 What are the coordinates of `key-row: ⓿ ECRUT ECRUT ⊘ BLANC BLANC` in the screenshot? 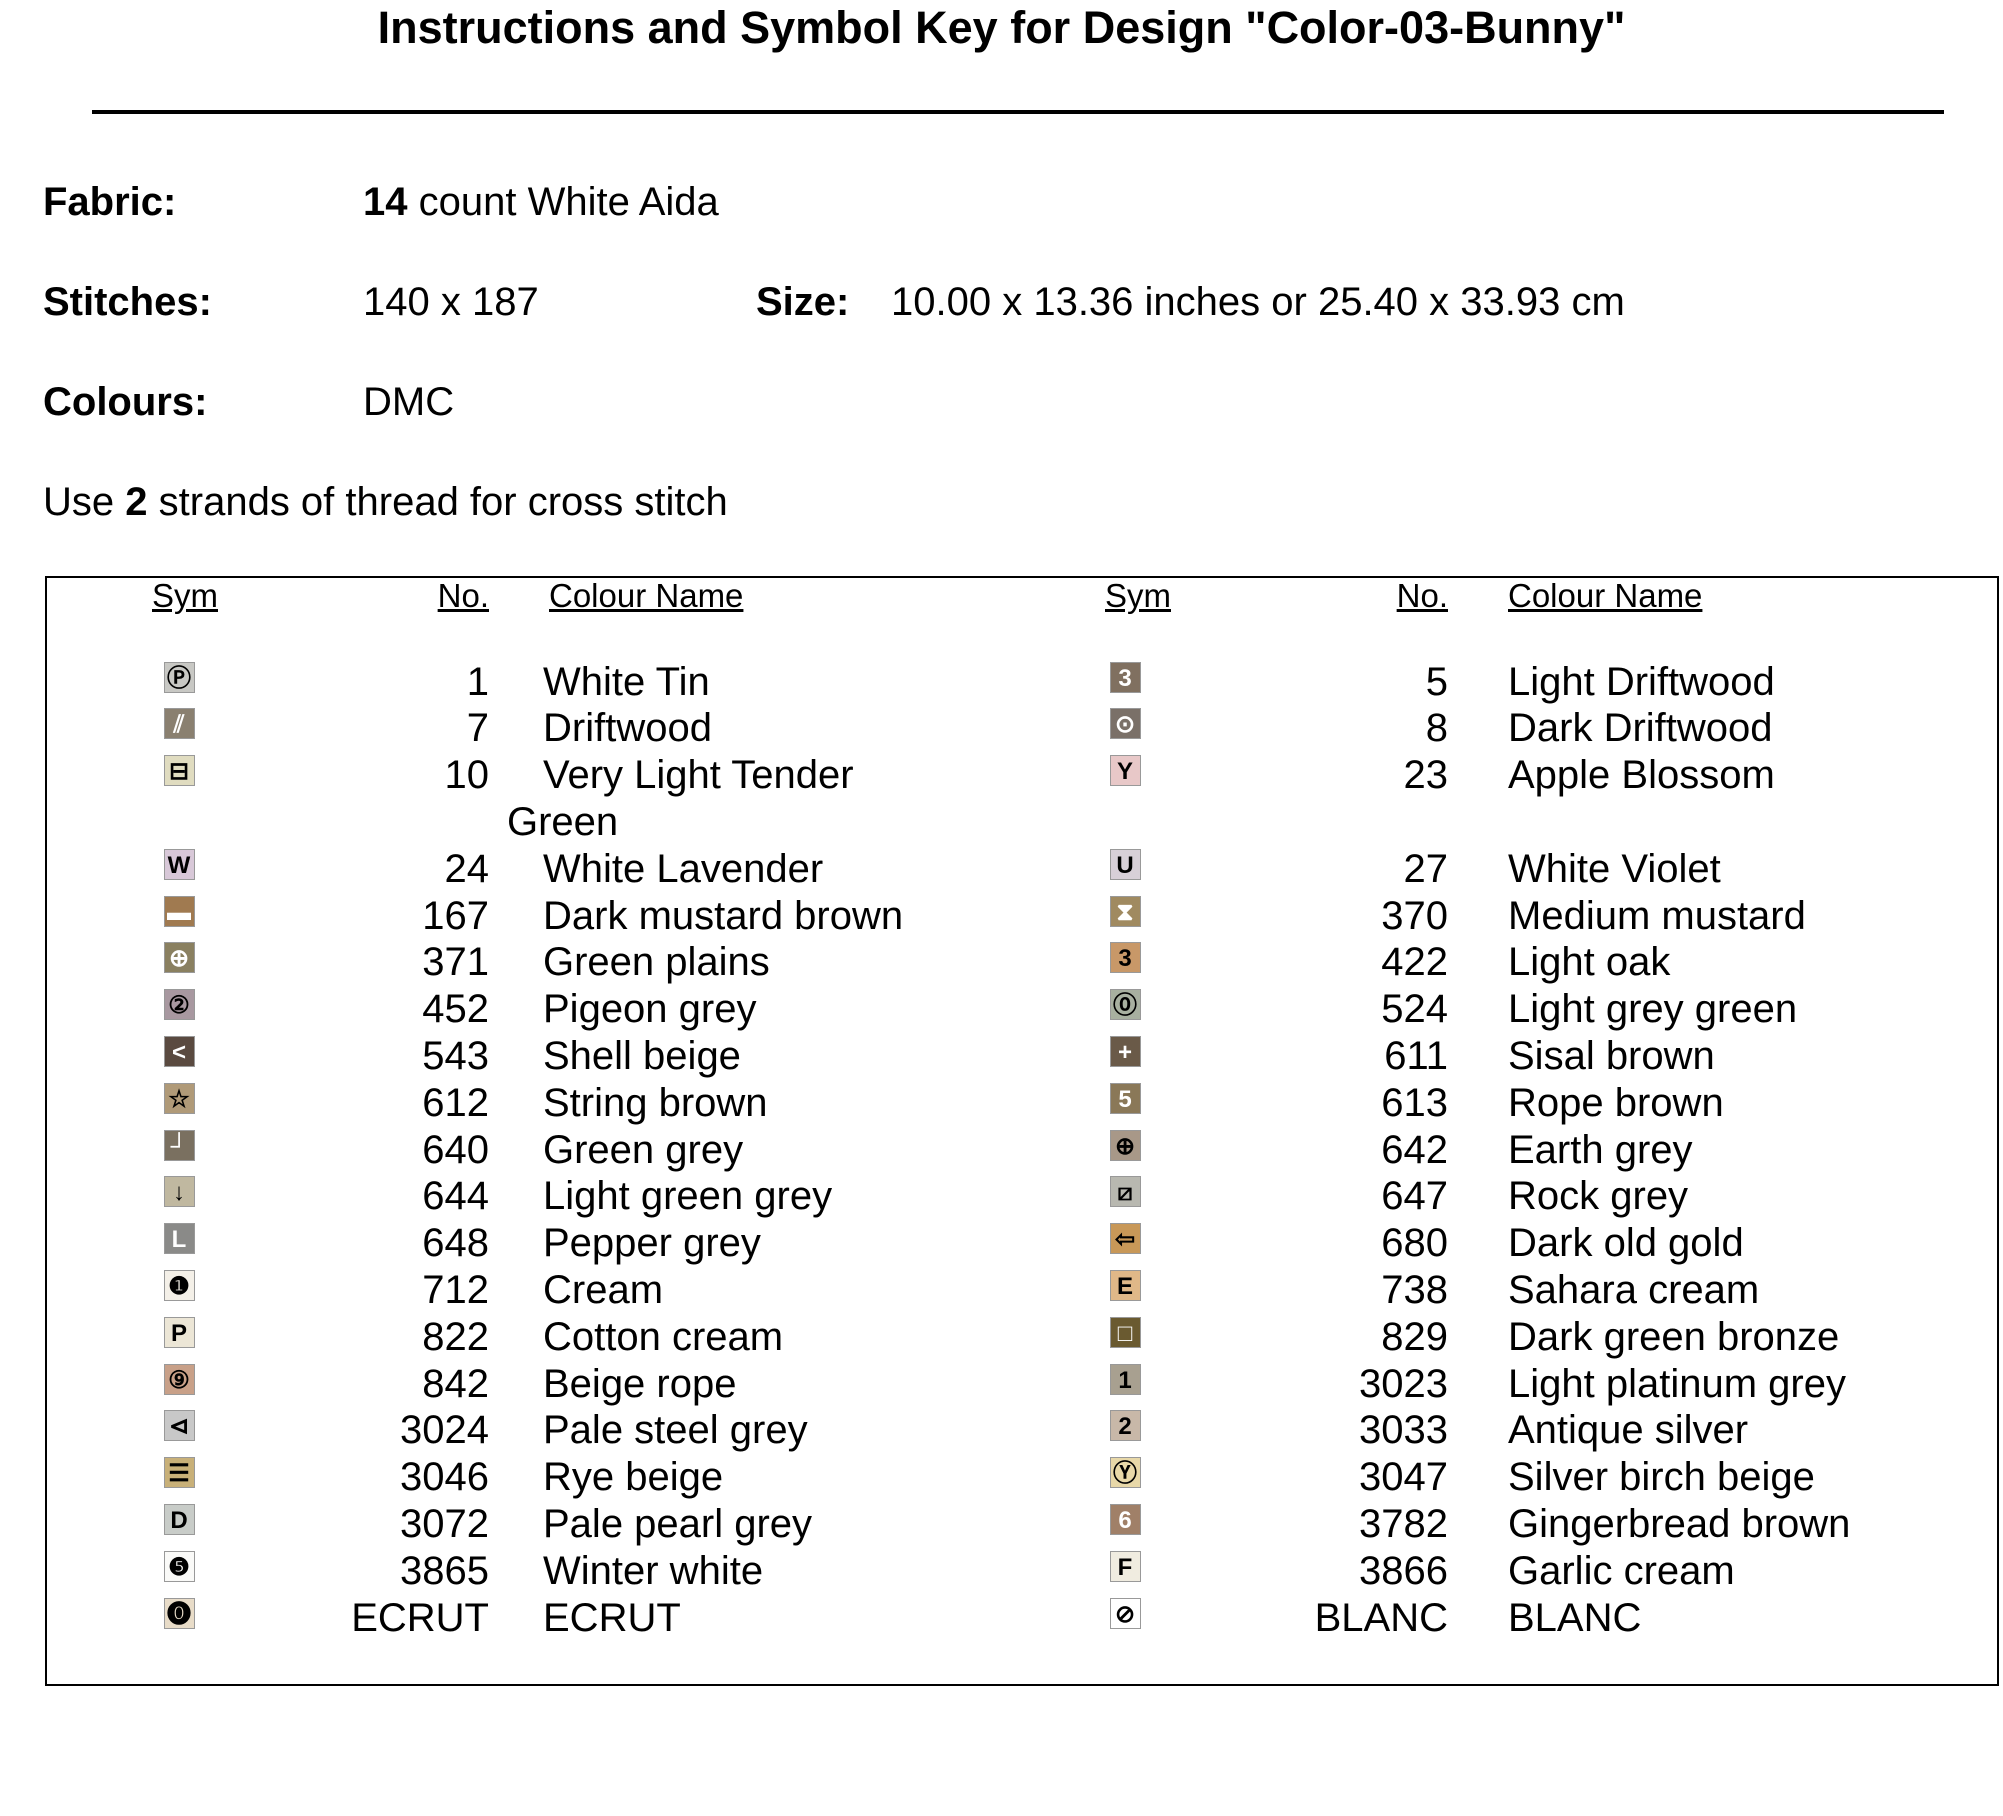 It's located at (1023, 1618).